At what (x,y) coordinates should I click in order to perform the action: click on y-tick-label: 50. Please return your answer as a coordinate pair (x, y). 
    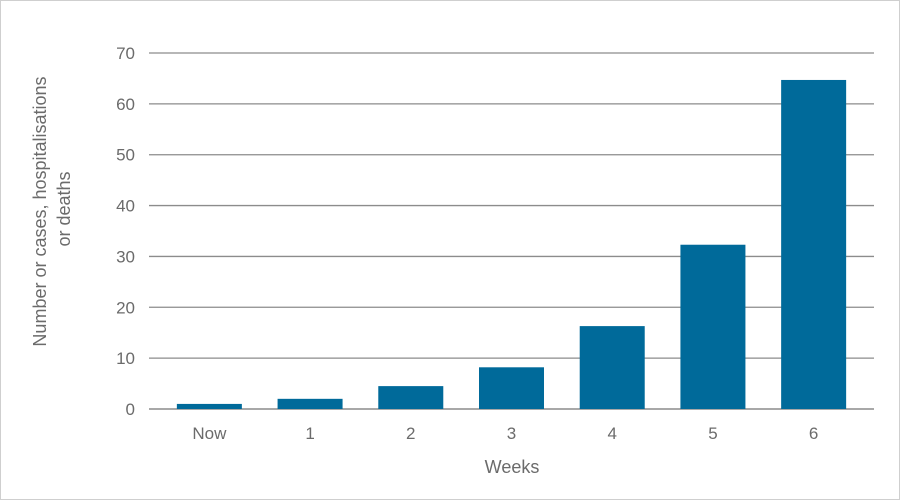
    Looking at the image, I should click on (125, 155).